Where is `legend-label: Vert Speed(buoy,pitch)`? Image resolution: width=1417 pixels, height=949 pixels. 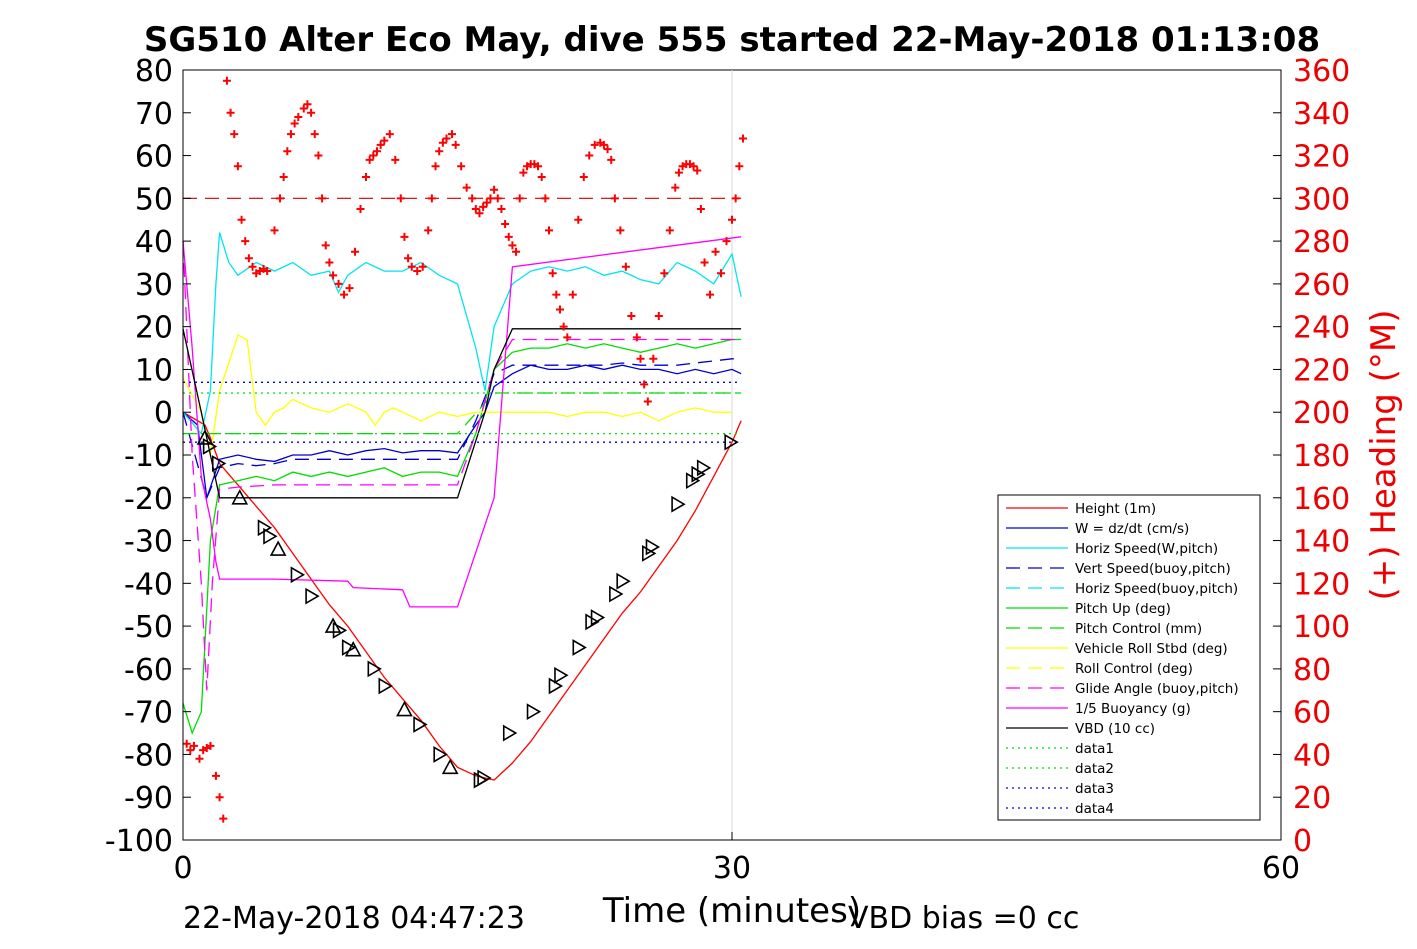 legend-label: Vert Speed(buoy,pitch) is located at coordinates (1153, 569).